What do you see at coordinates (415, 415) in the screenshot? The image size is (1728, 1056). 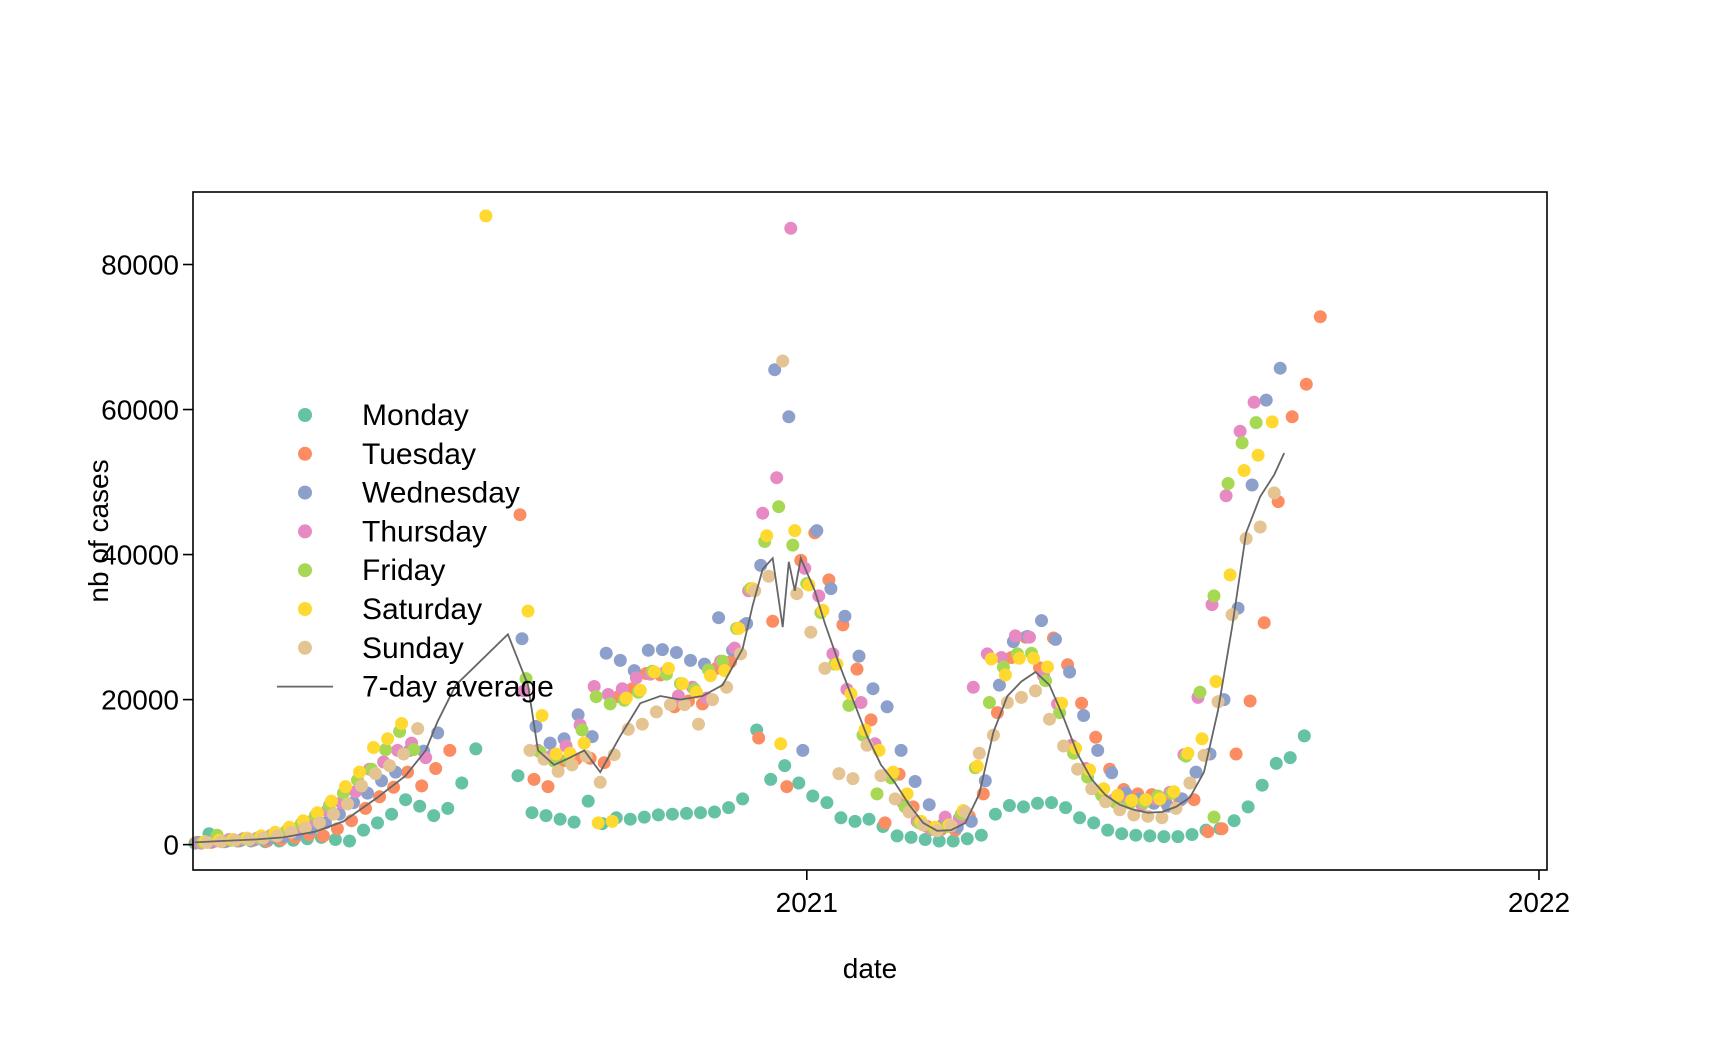 I see `legend-label-monday: Monday` at bounding box center [415, 415].